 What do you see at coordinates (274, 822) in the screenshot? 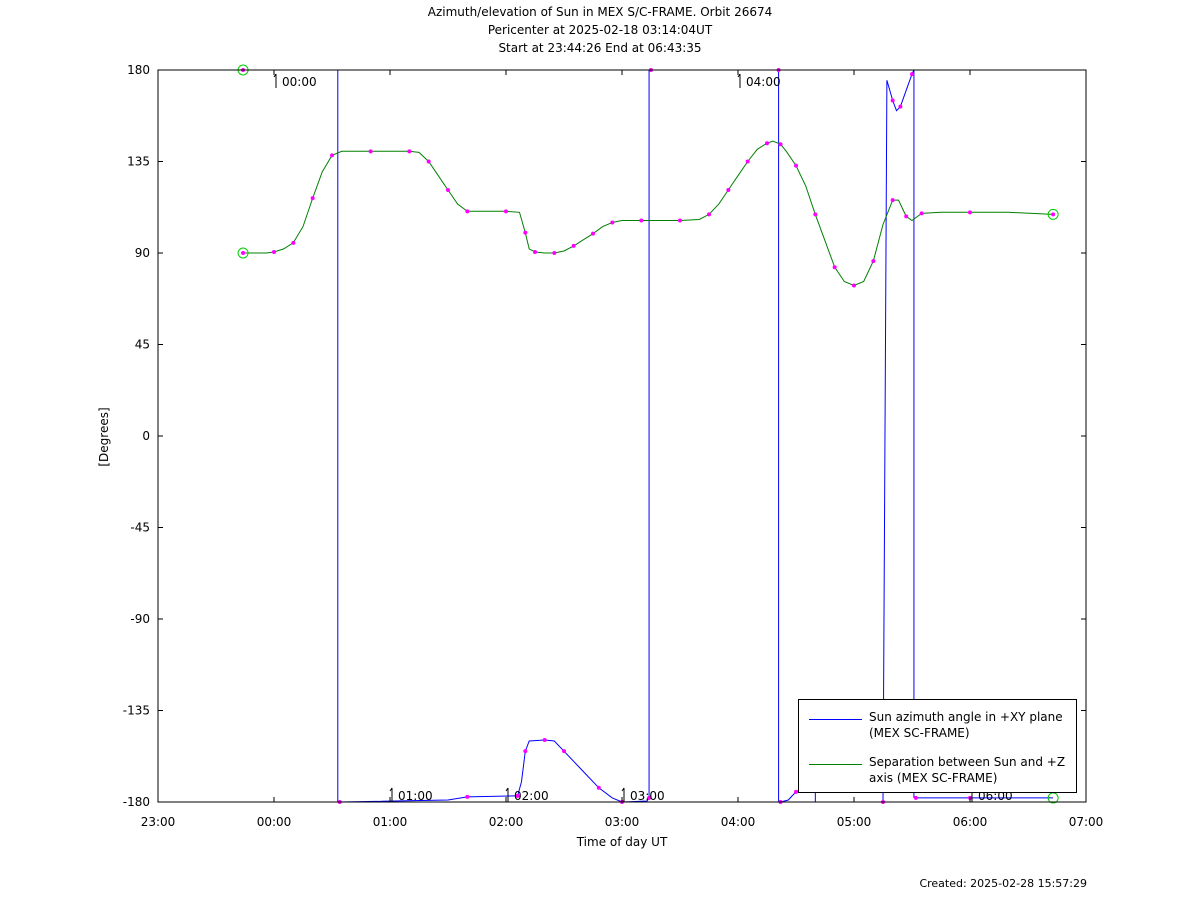
I see `x-tick-label: 00:00` at bounding box center [274, 822].